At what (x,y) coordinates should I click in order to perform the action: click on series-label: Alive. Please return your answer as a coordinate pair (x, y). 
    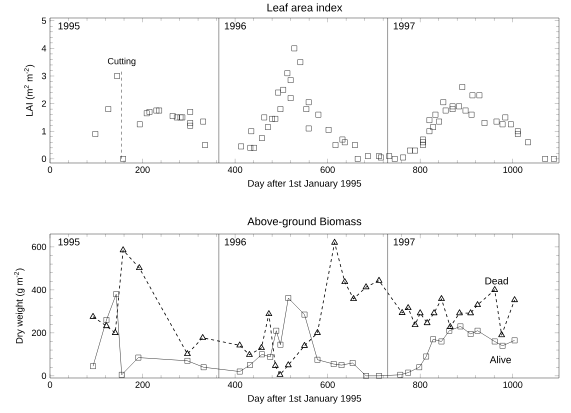
    Looking at the image, I should click on (500, 360).